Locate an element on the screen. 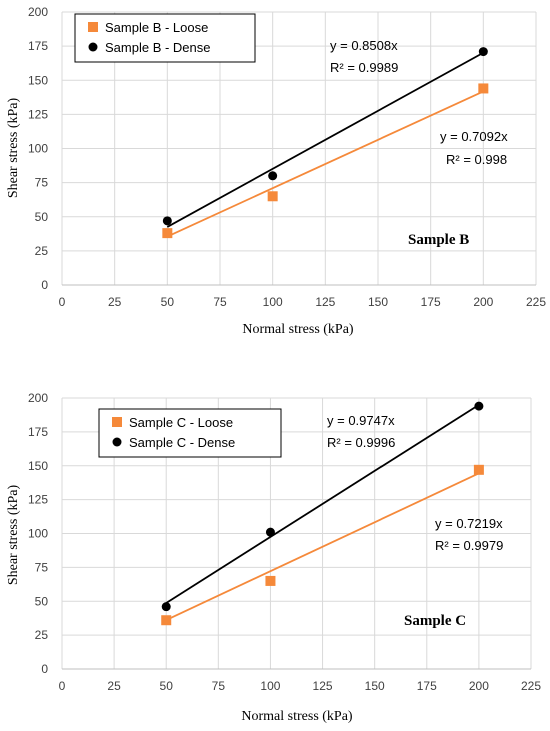 The height and width of the screenshot is (731, 550). trendline-r-squared: R² = 0.9989 is located at coordinates (364, 67).